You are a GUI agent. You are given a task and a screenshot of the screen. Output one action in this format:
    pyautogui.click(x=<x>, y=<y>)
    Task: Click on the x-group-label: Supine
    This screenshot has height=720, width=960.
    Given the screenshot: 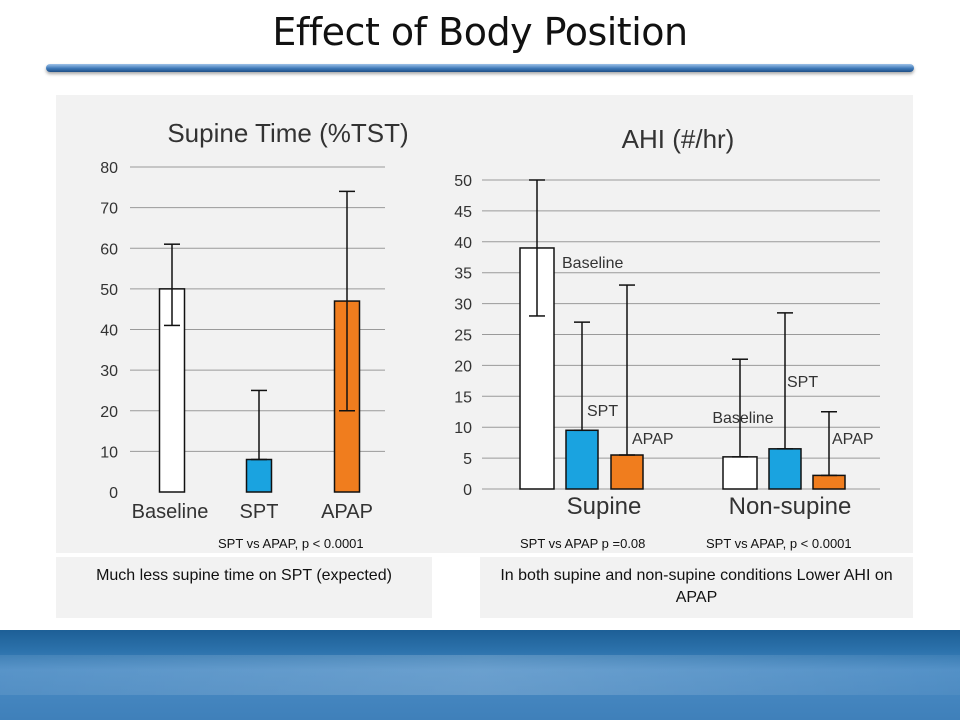 What is the action you would take?
    pyautogui.click(x=604, y=506)
    